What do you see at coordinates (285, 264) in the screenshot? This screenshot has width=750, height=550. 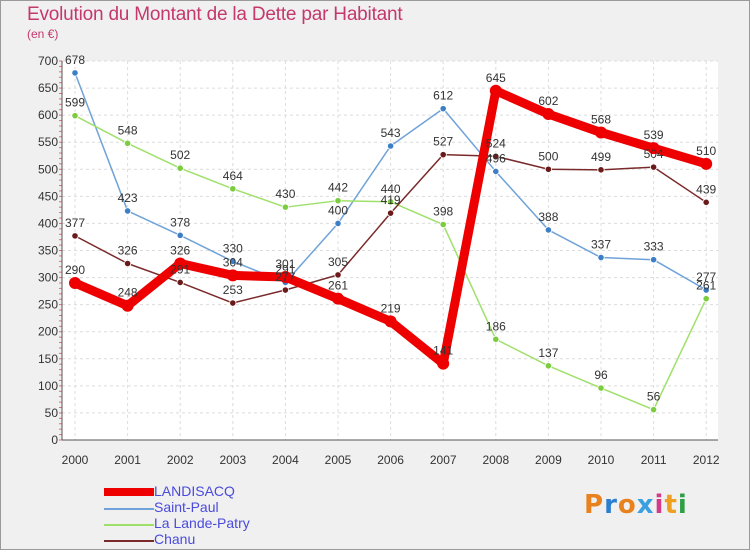 I see `data-label-landisacq: 301` at bounding box center [285, 264].